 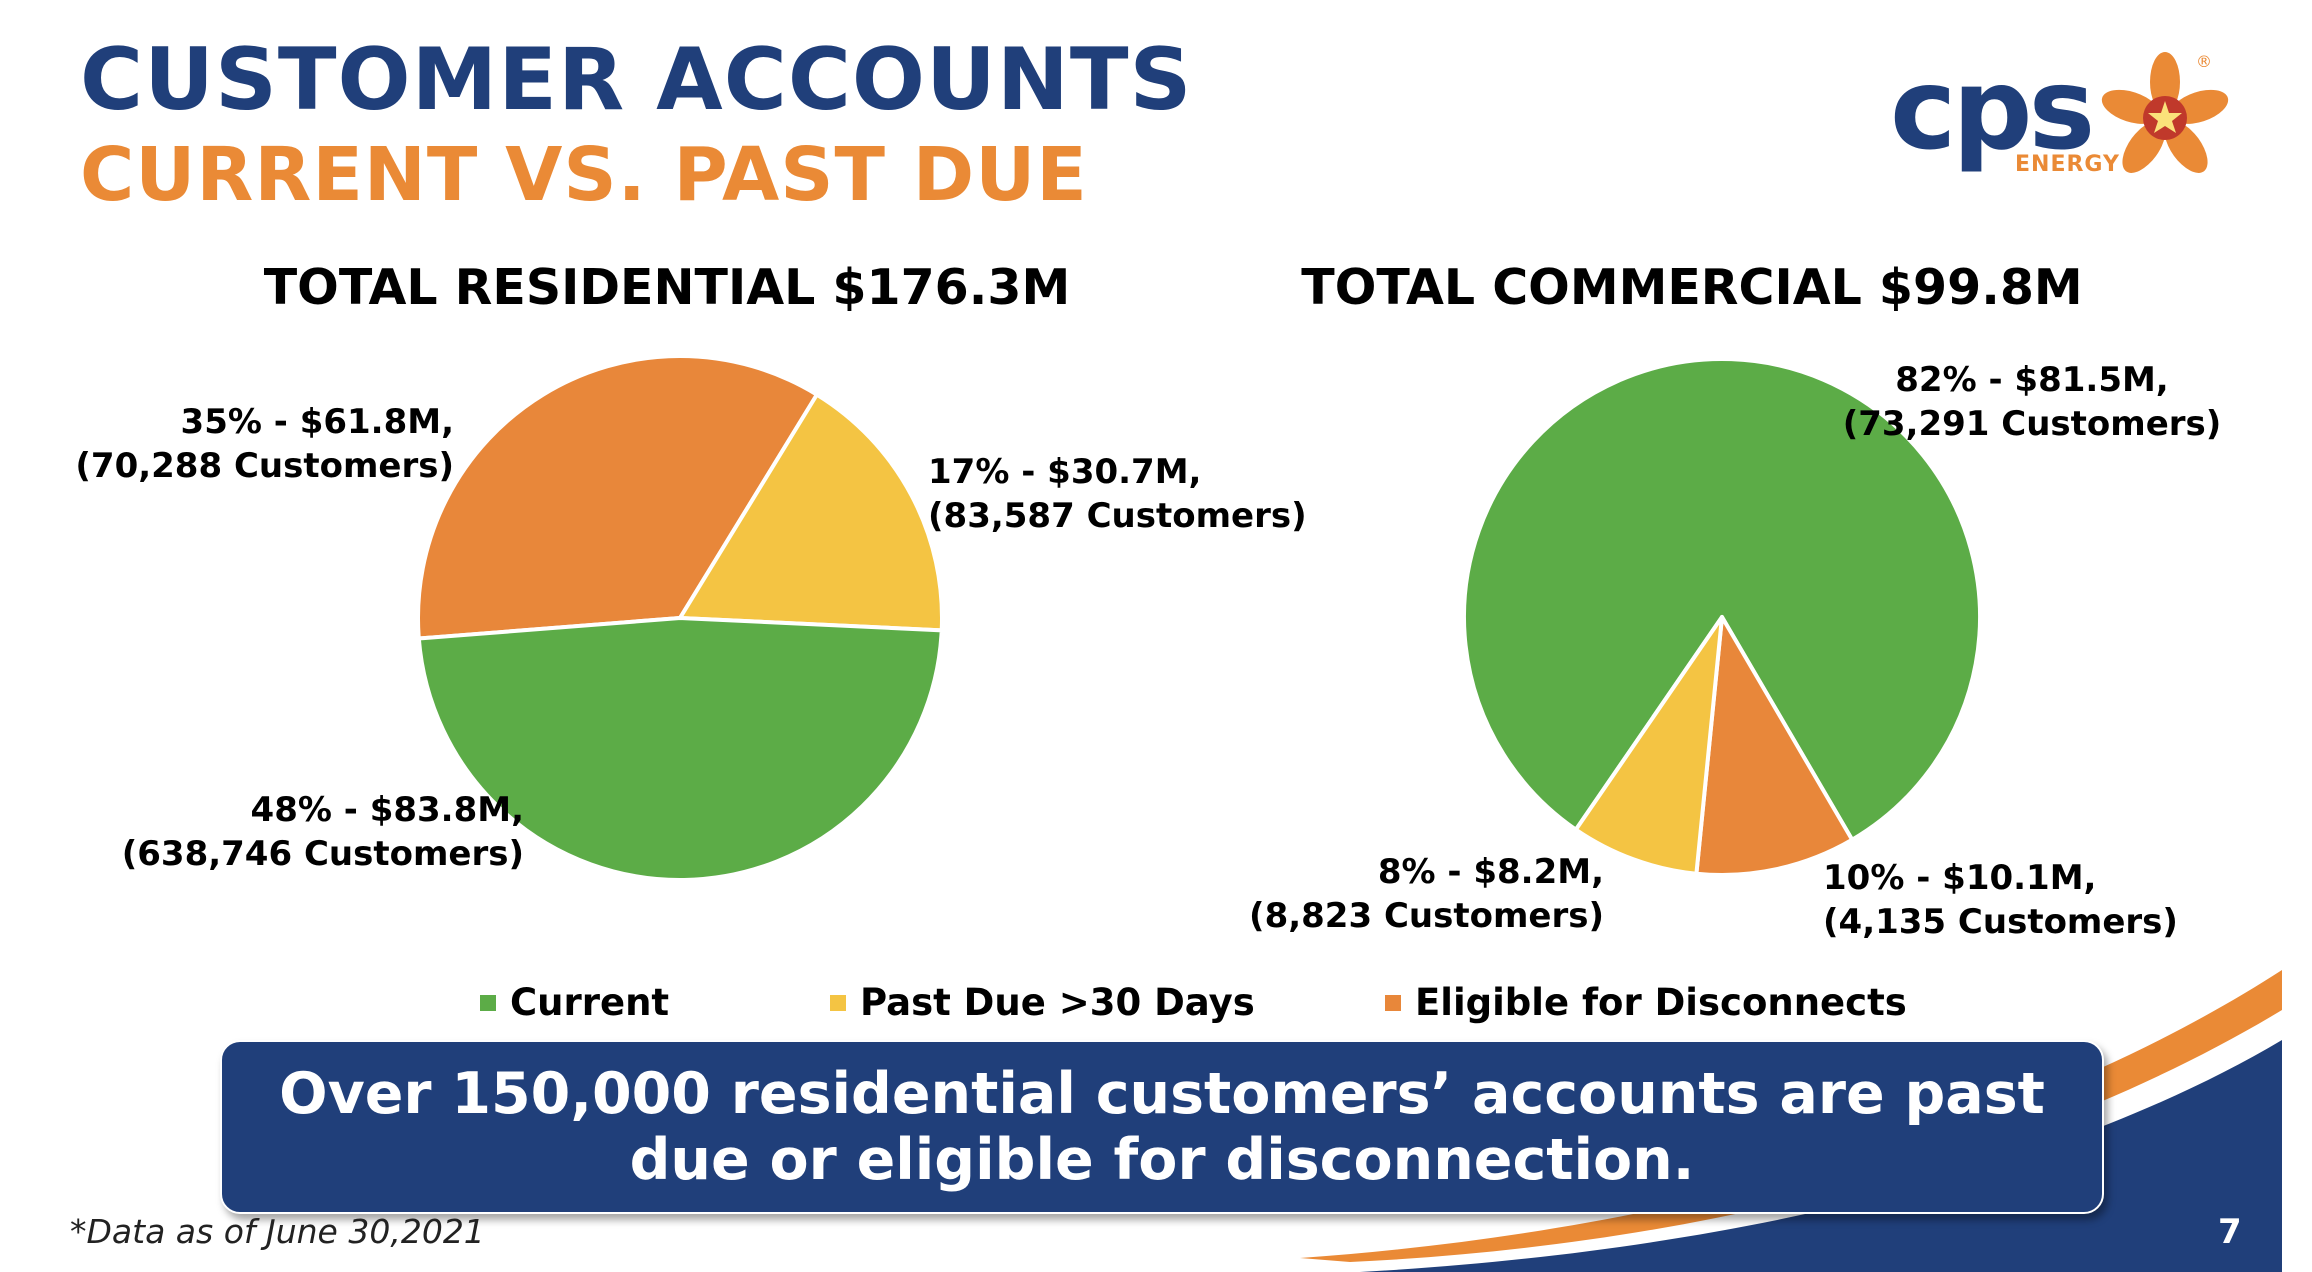 What do you see at coordinates (2165, 112) in the screenshot?
I see `logo-star-icon` at bounding box center [2165, 112].